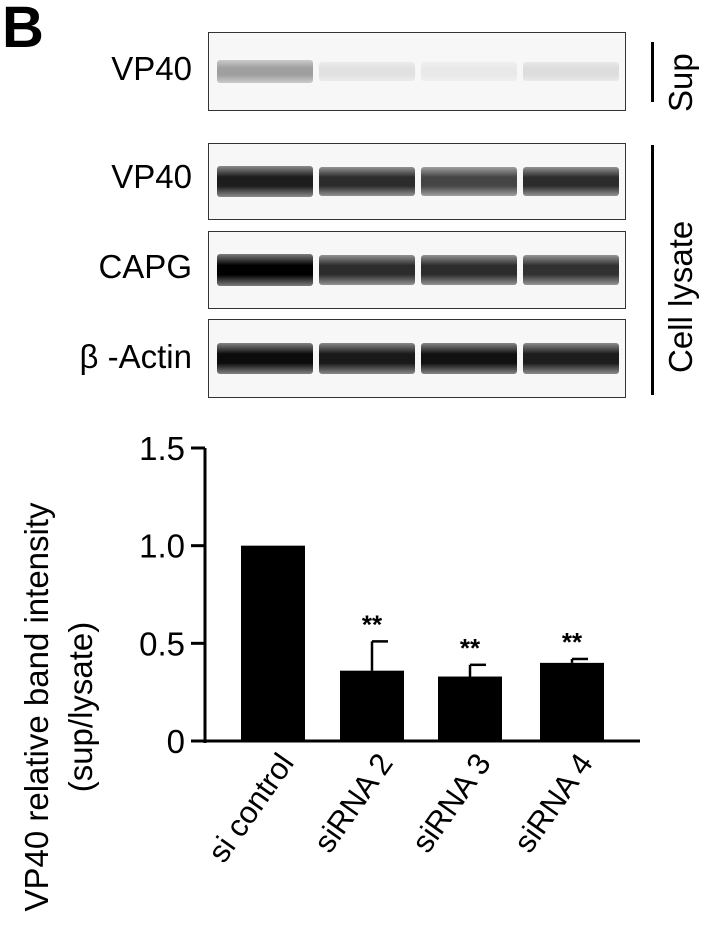 This screenshot has height=927, width=704. Describe the element at coordinates (162, 546) in the screenshot. I see `y-tick-label: 1.0` at that location.